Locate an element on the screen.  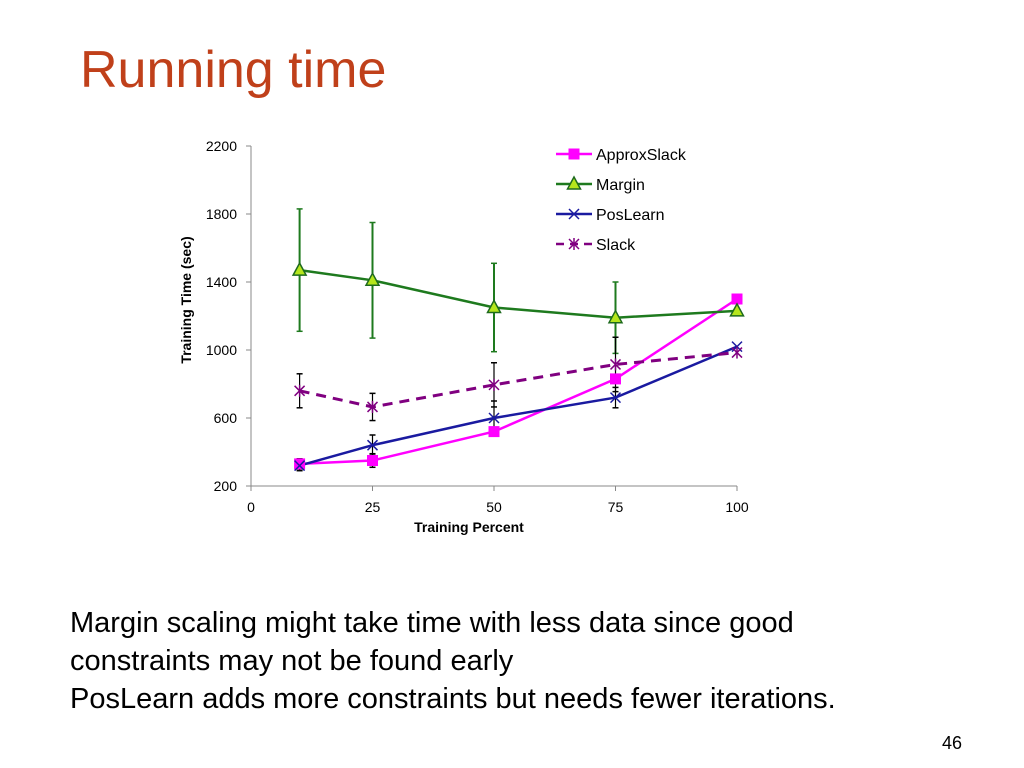
body-line: constraints may not be found early is located at coordinates (292, 661).